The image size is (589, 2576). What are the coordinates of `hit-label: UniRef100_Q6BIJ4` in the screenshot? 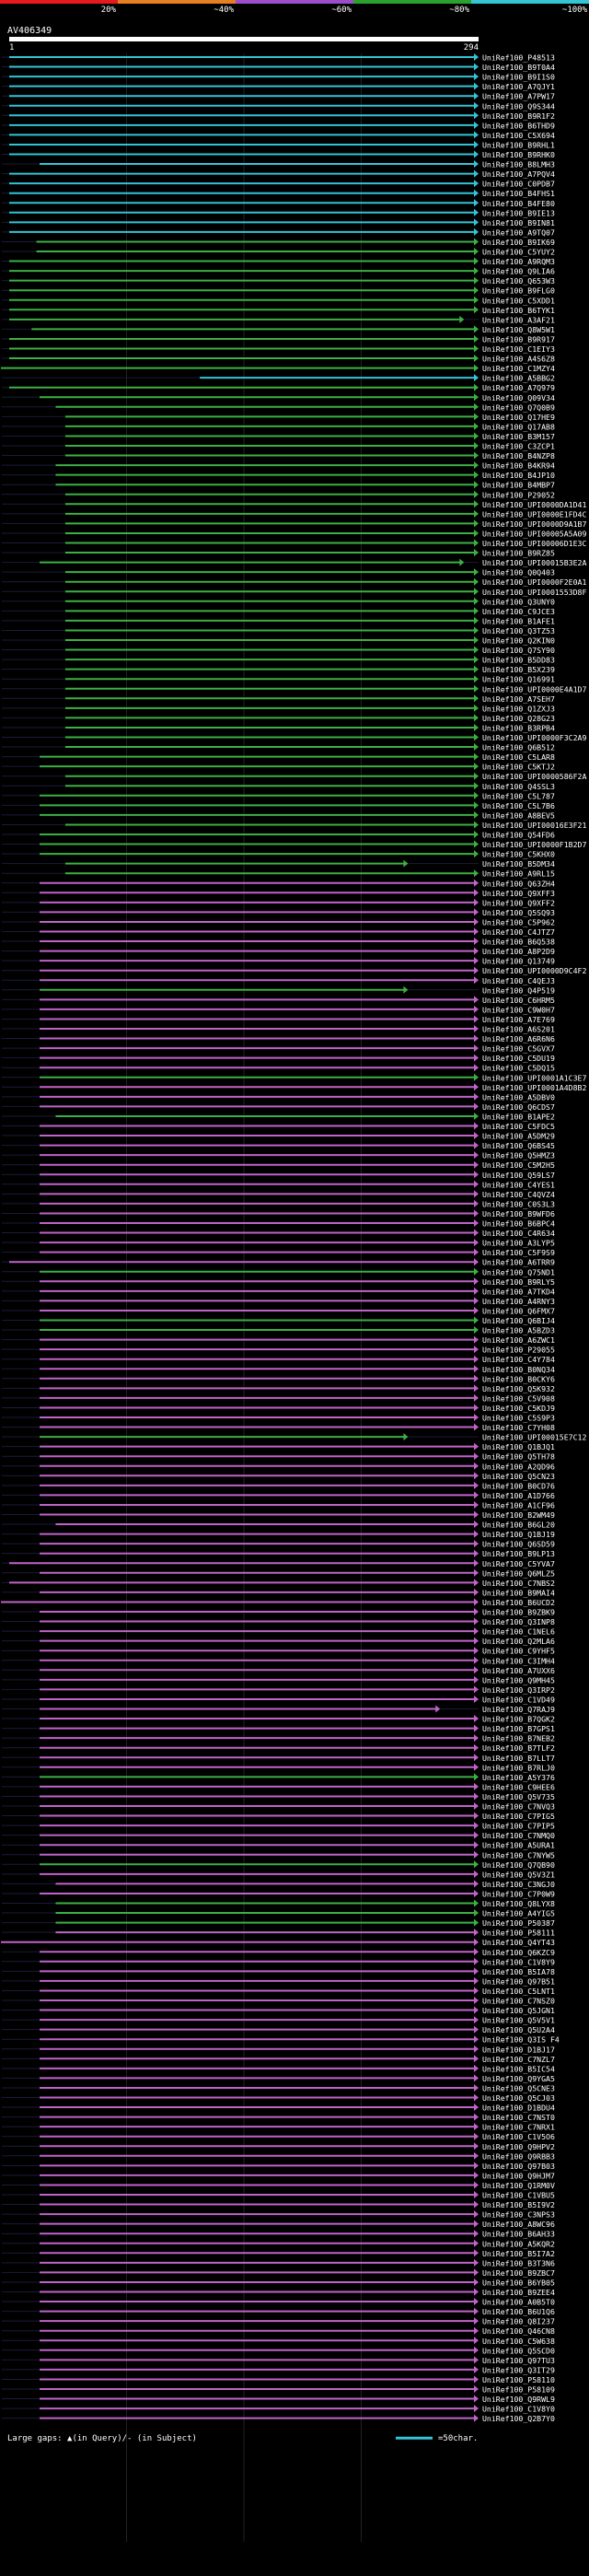 It's located at (518, 1320).